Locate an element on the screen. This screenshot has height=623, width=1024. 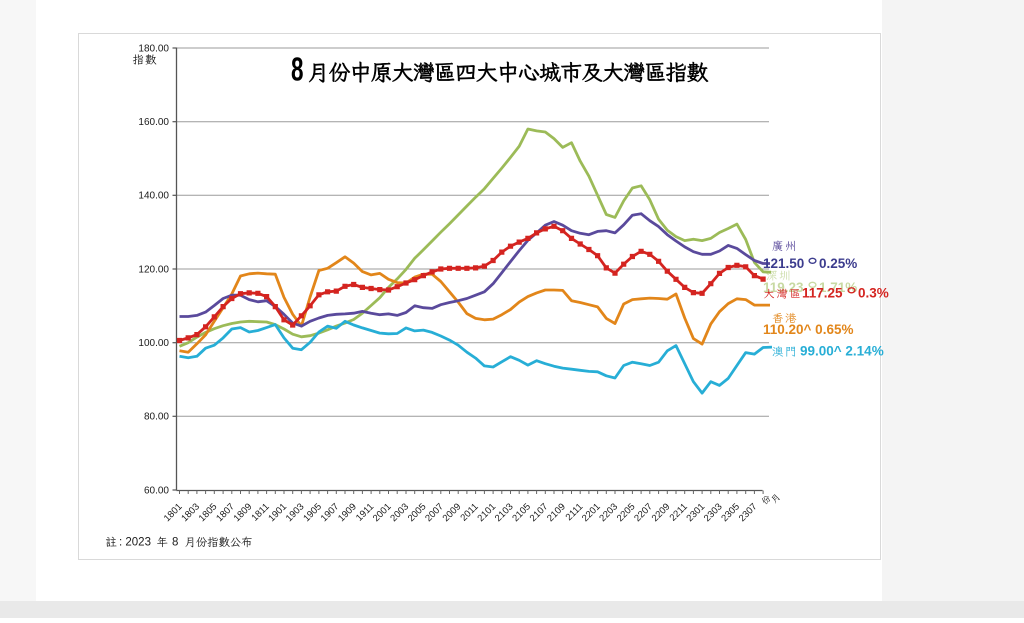
svg-text:: 2023: : 2023 is located at coordinates (135, 543).